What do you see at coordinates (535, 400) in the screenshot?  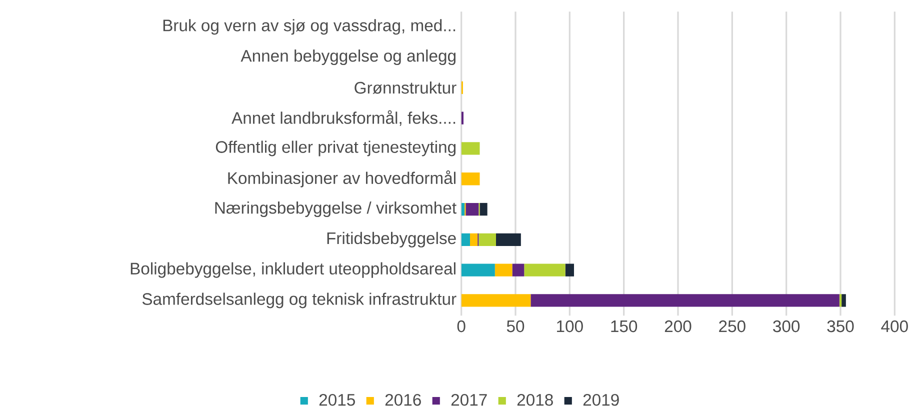 I see `legend-label: 2018` at bounding box center [535, 400].